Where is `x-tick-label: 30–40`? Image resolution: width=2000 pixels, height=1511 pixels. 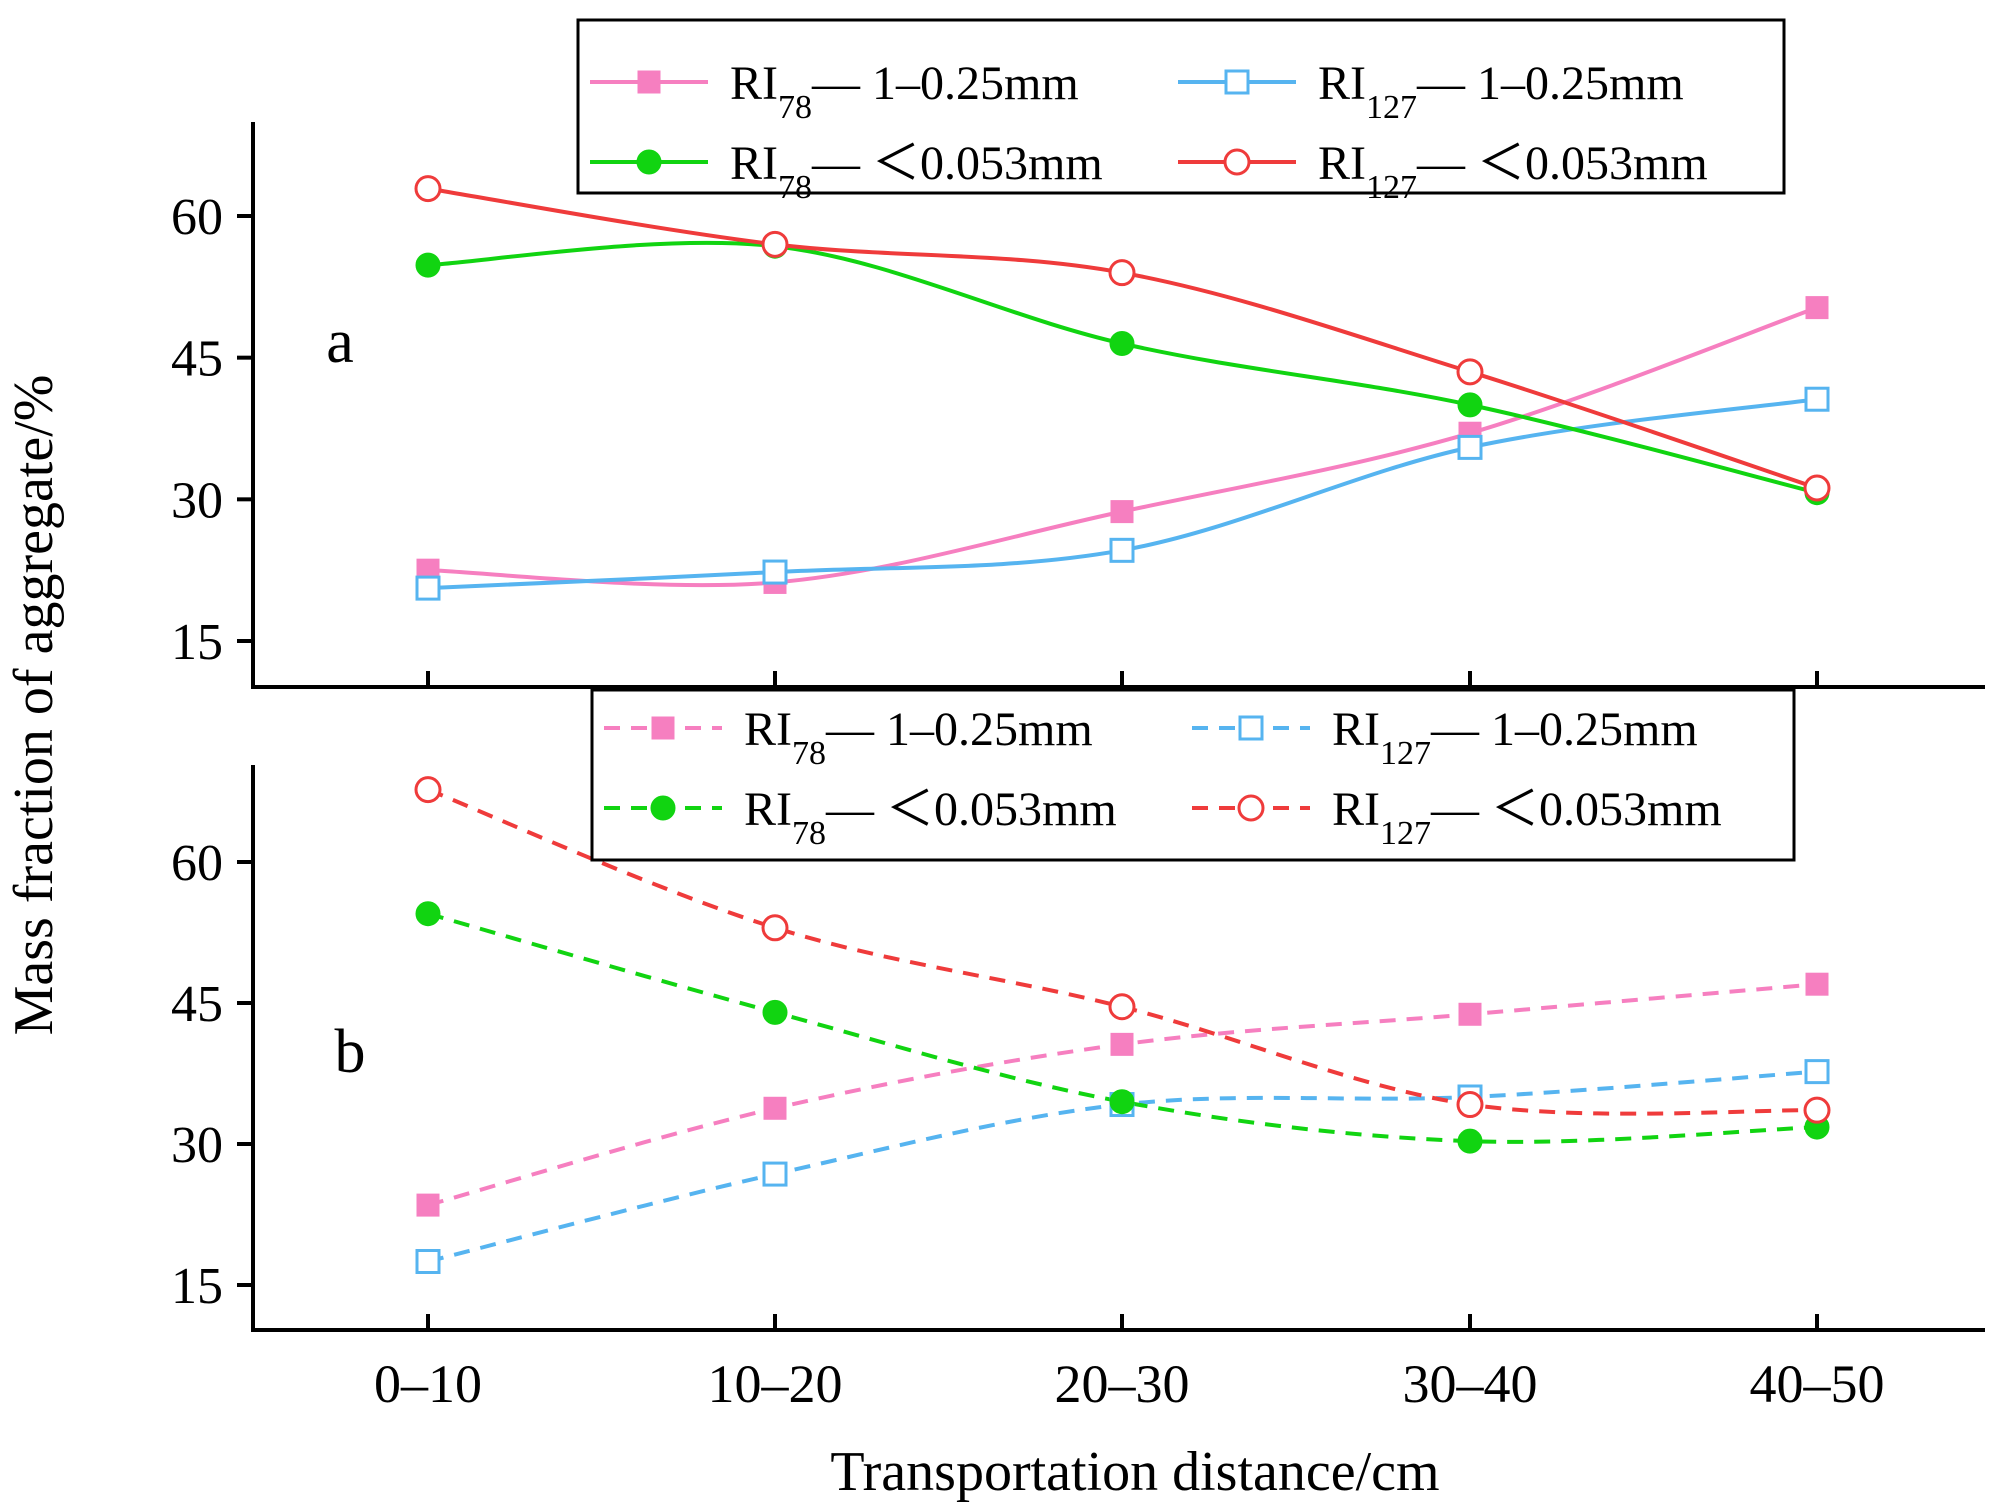 x-tick-label: 30–40 is located at coordinates (1470, 1384).